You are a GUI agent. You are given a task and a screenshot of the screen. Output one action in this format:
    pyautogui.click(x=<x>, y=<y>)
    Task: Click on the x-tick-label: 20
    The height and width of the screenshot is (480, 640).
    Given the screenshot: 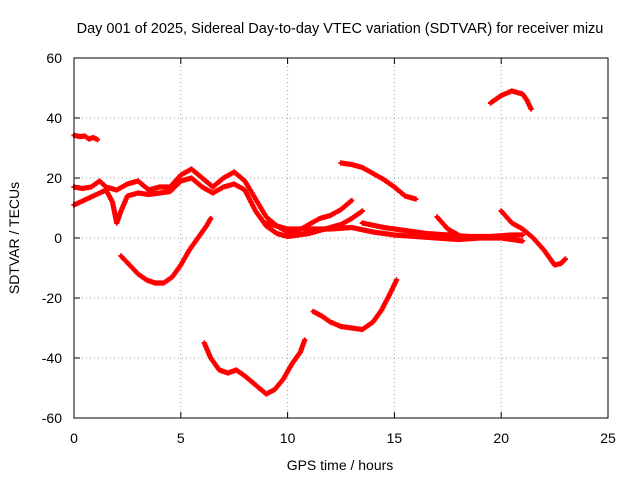 What is the action you would take?
    pyautogui.click(x=501, y=438)
    